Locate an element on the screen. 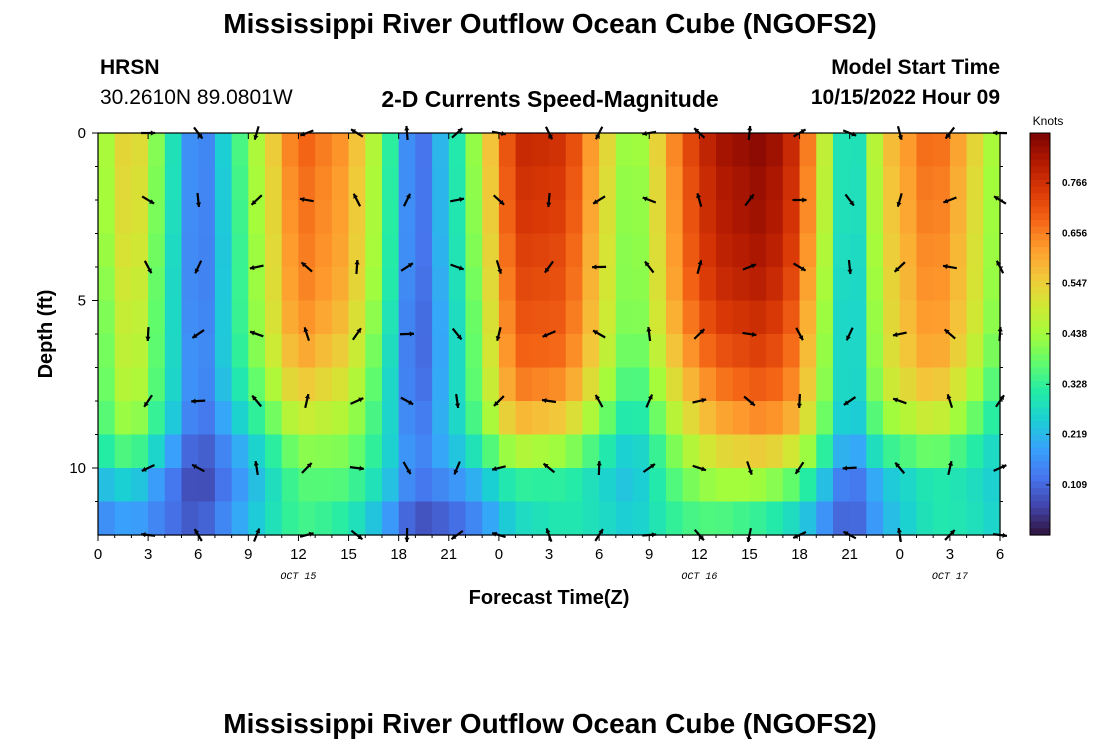 Image resolution: width=1100 pixels, height=750 pixels. x-tick-label: 6 is located at coordinates (1000, 554).